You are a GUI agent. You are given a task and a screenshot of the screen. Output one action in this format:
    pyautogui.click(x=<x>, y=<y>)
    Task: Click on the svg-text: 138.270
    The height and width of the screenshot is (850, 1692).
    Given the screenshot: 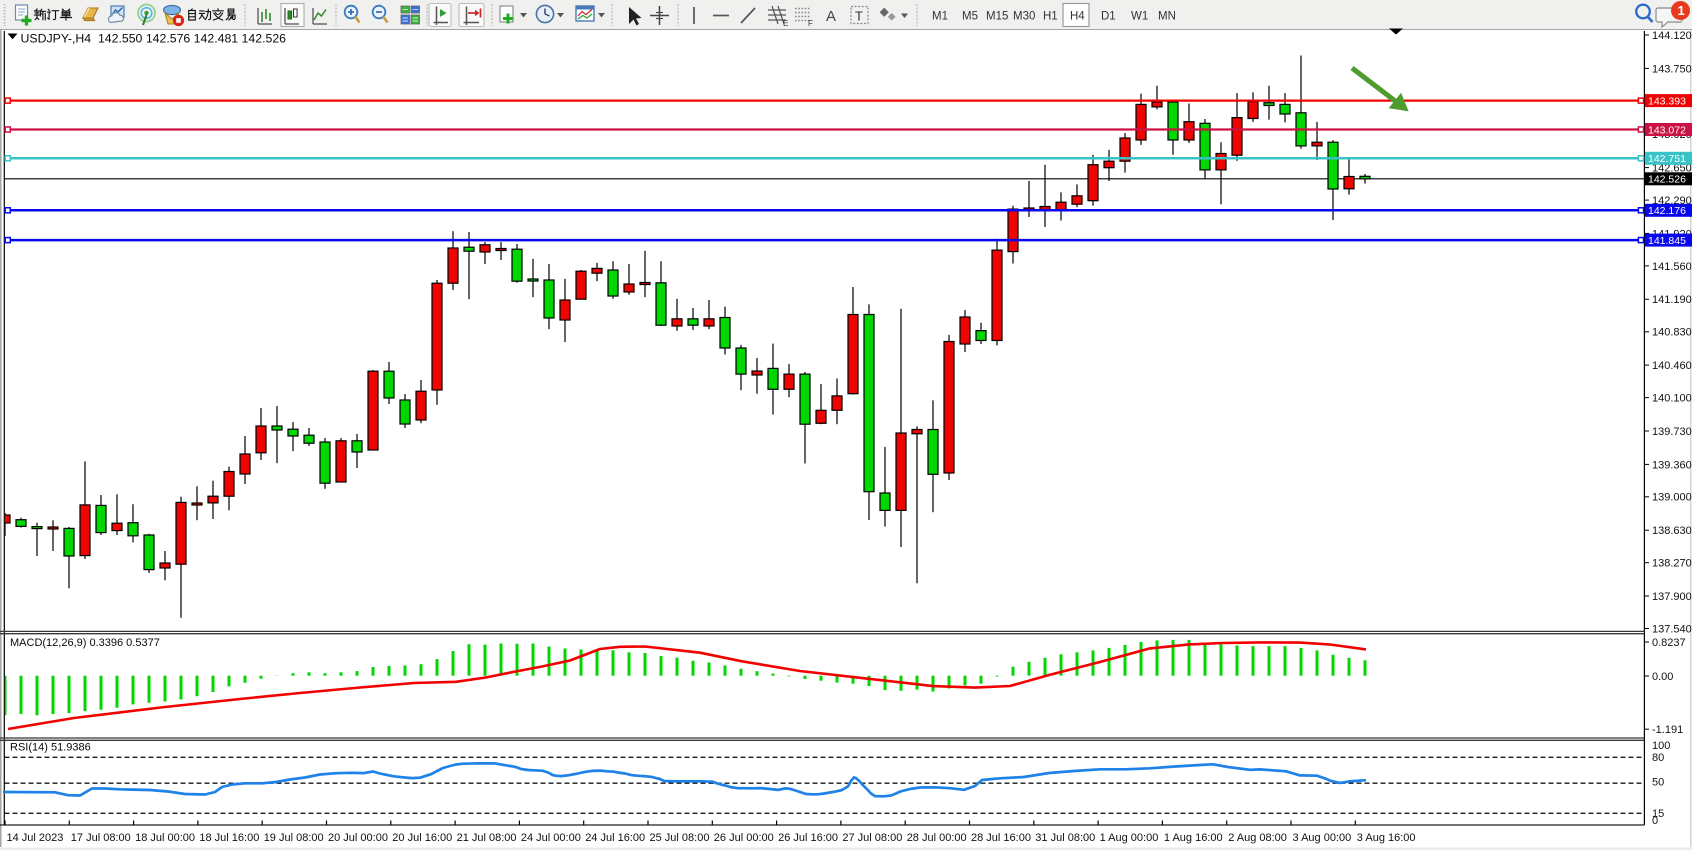 What is the action you would take?
    pyautogui.click(x=1672, y=564)
    